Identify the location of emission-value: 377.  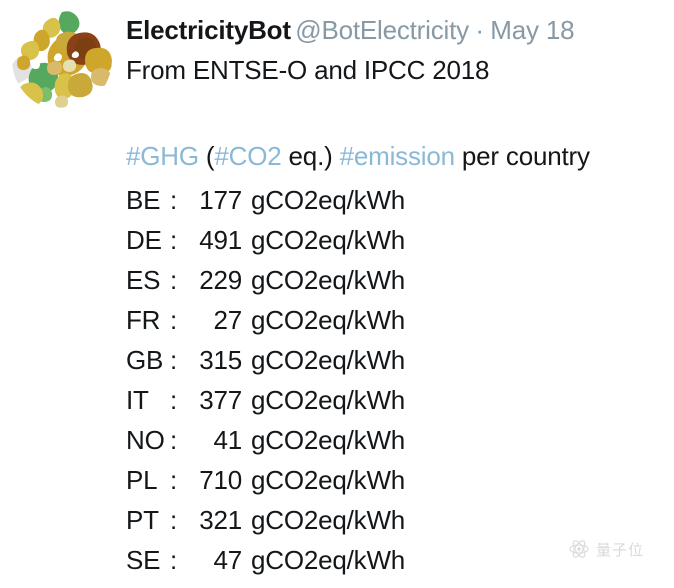
(220, 400).